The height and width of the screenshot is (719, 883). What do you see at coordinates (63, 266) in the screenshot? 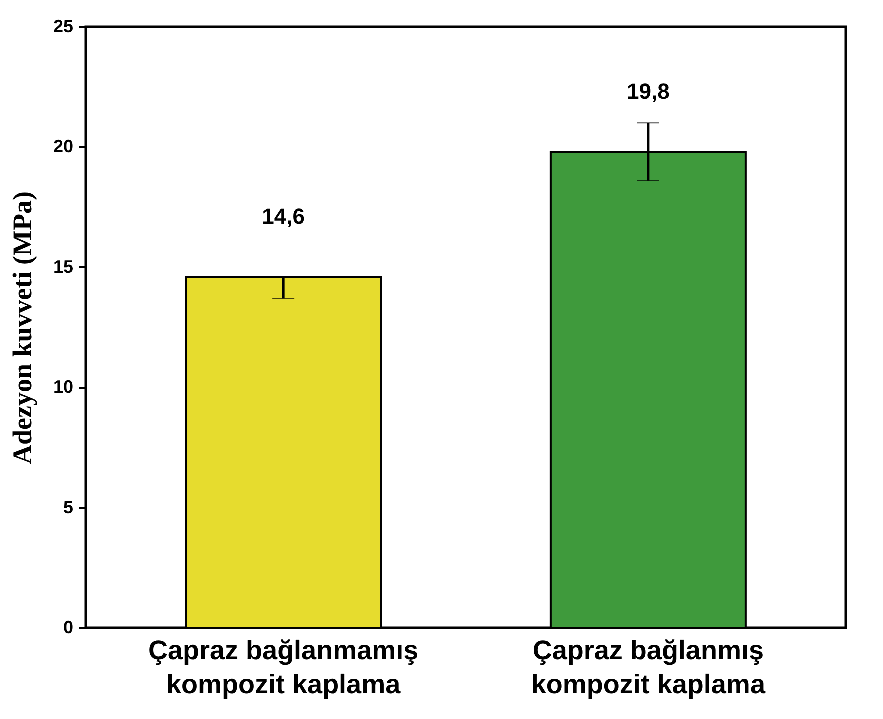
I see `y-tick-label: 15` at bounding box center [63, 266].